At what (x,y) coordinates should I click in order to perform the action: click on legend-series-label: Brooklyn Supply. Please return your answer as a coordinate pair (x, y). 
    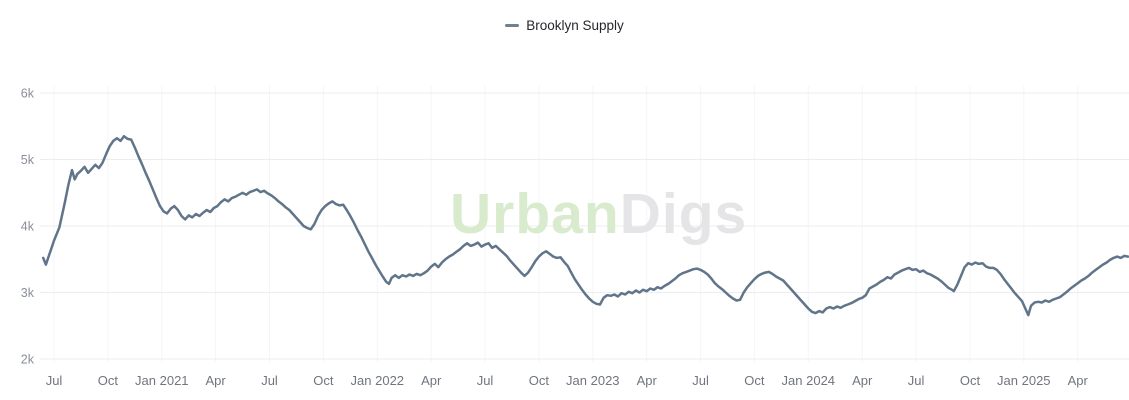
    Looking at the image, I should click on (575, 25).